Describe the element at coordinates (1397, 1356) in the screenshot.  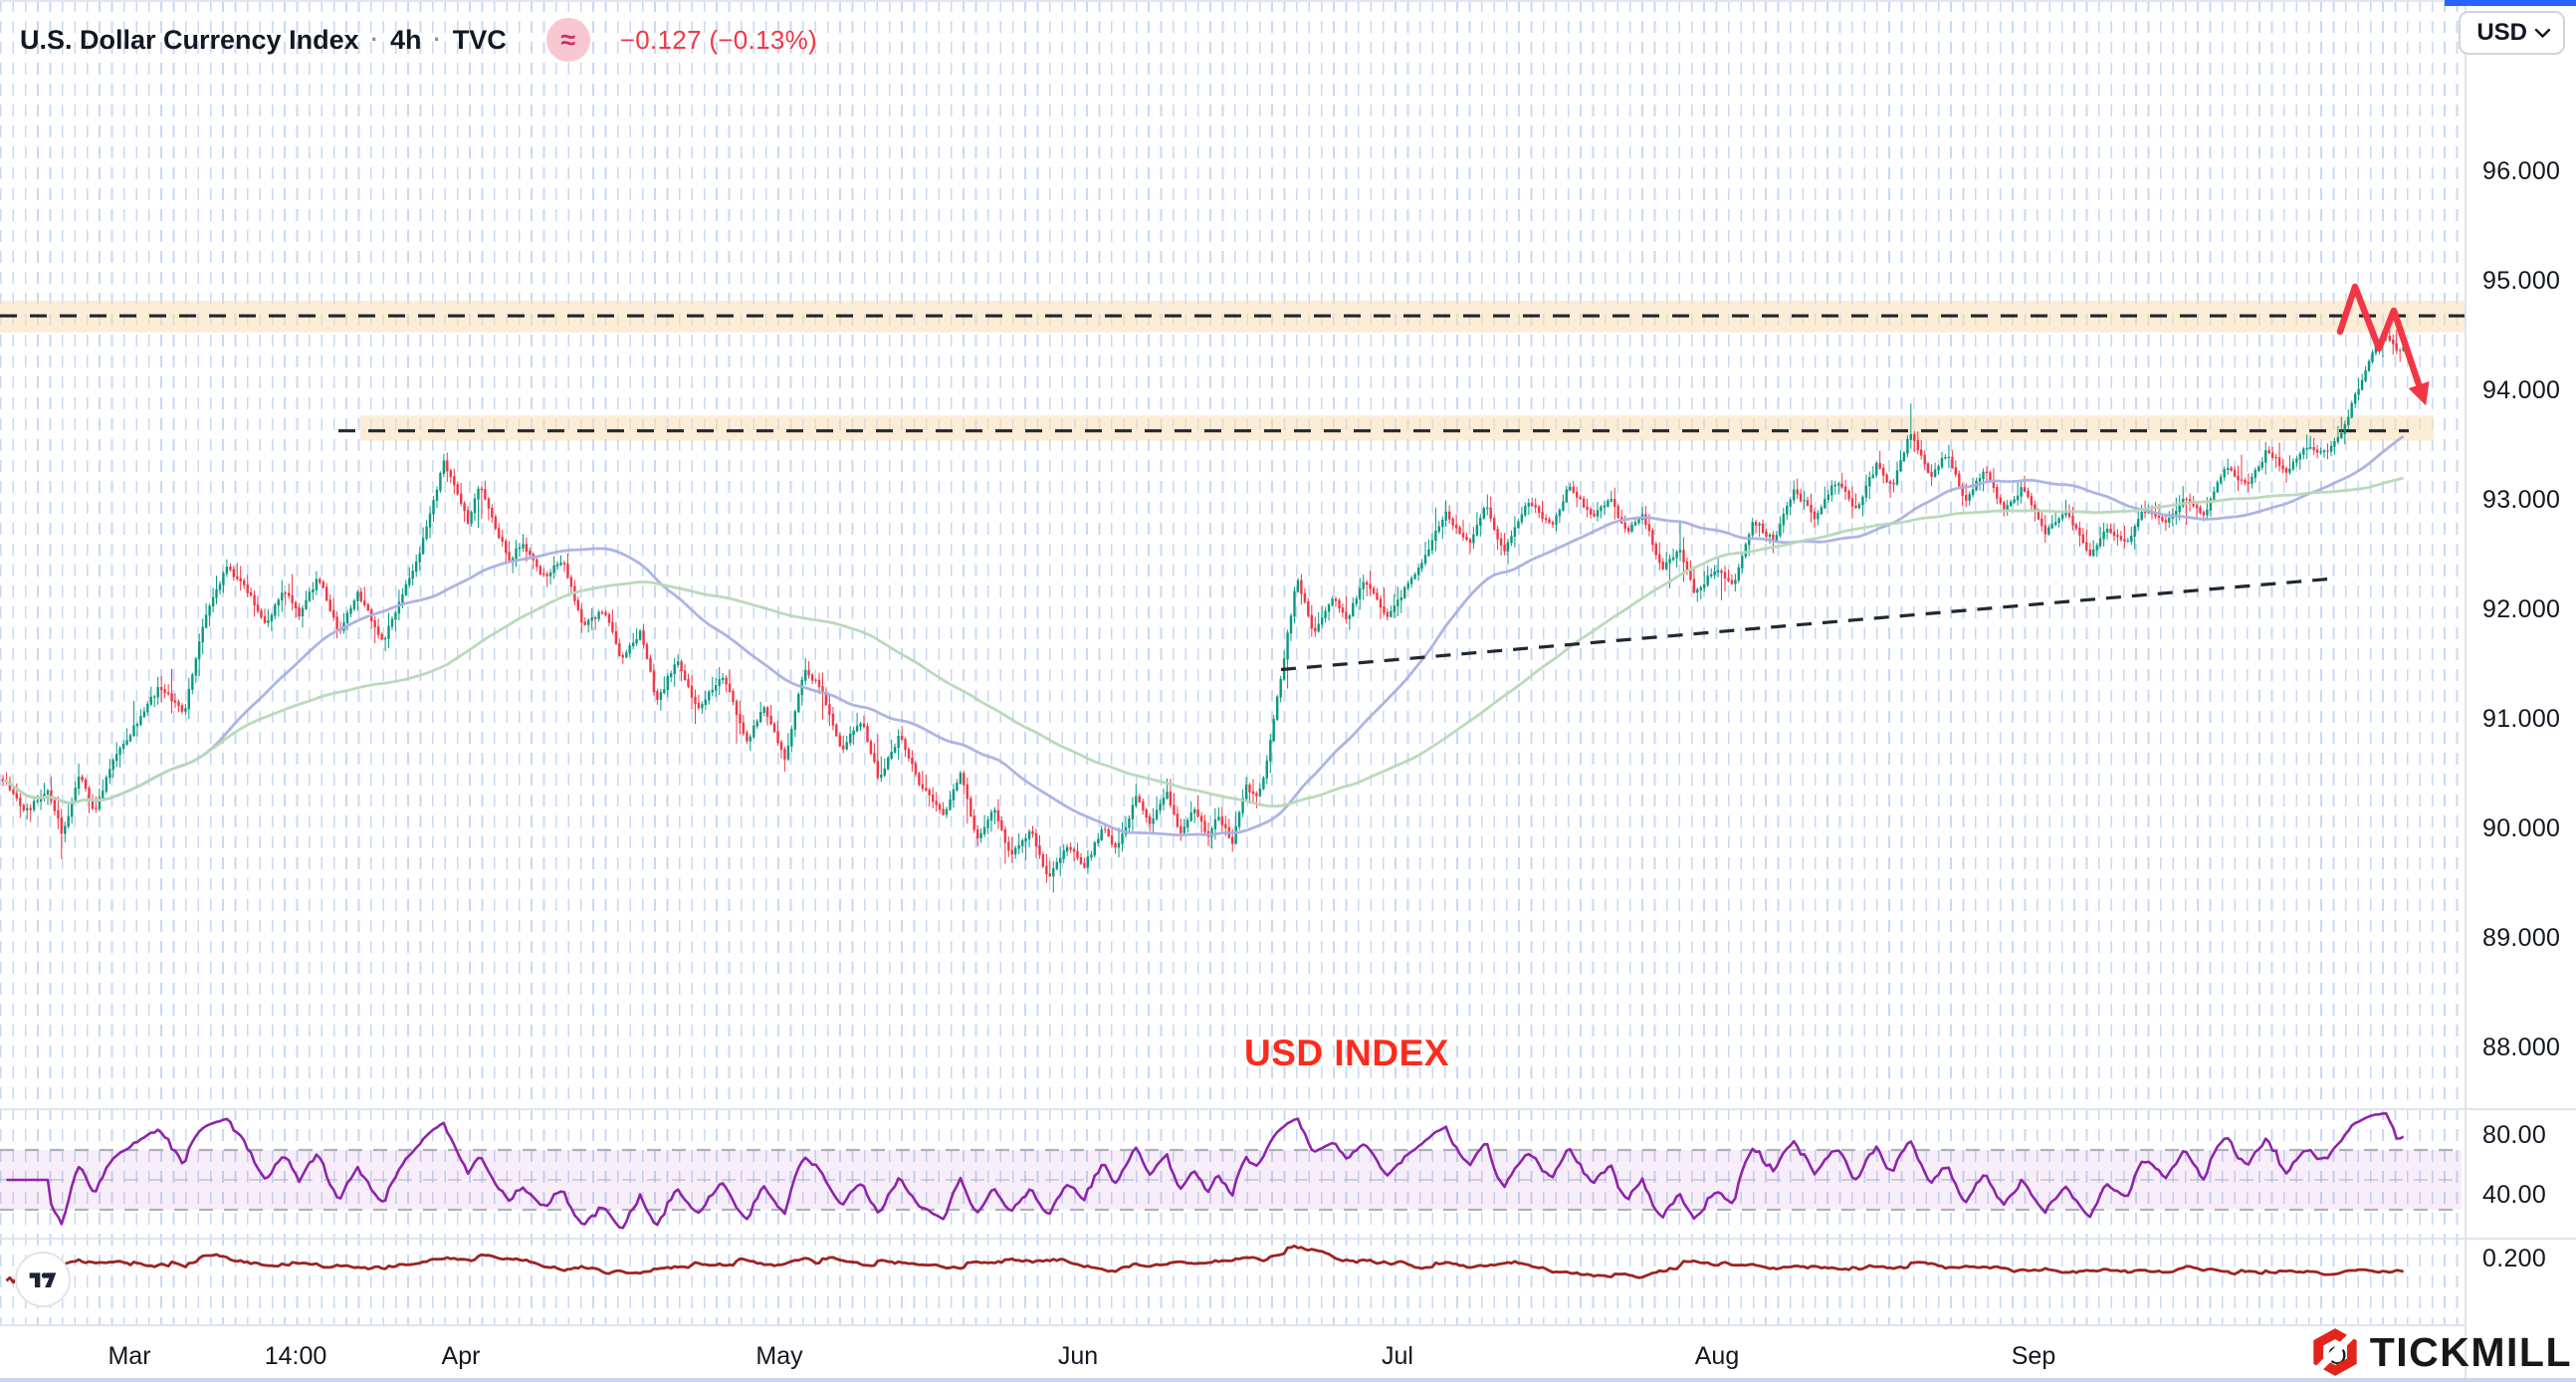
I see `time-scale-label: Jul` at that location.